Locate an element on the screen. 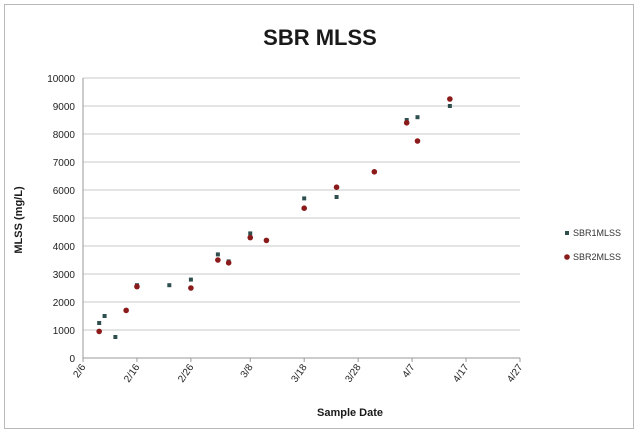 The height and width of the screenshot is (435, 640). legend-label: SBR1MLSS is located at coordinates (597, 233).